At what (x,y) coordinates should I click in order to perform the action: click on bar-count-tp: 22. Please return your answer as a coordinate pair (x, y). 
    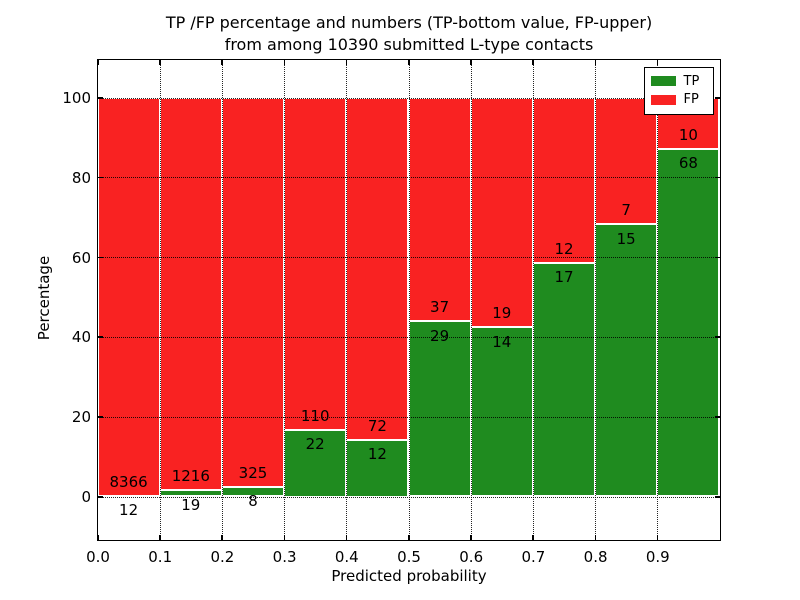
    Looking at the image, I should click on (315, 444).